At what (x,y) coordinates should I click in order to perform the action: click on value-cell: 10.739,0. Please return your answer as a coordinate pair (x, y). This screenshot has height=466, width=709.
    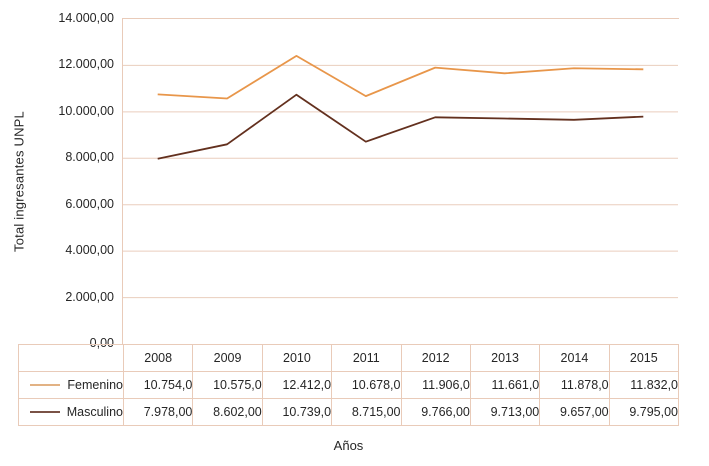
    Looking at the image, I should click on (297, 412).